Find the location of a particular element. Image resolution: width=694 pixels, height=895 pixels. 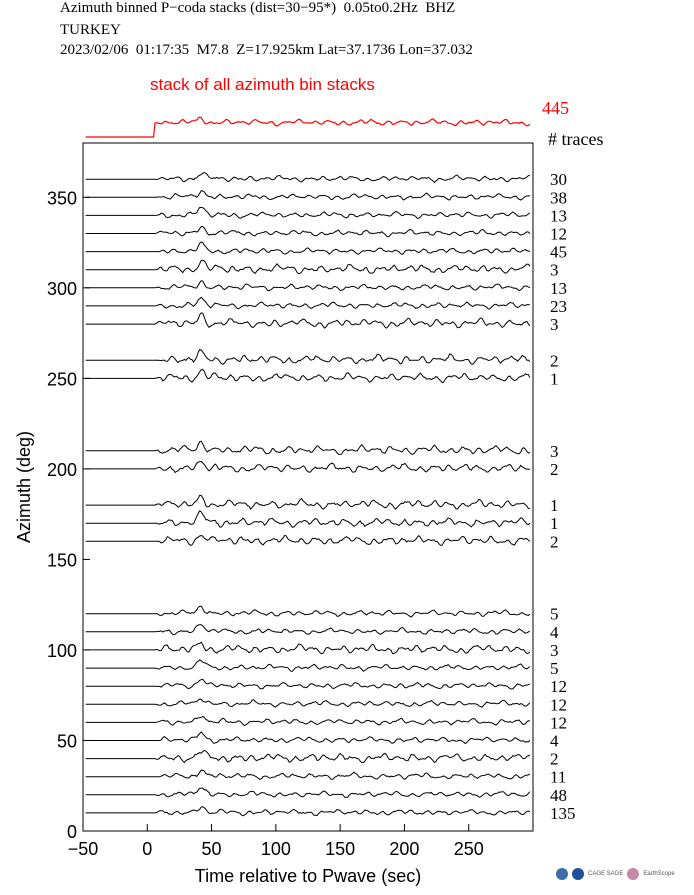

trace-count-label: 30 is located at coordinates (558, 179).